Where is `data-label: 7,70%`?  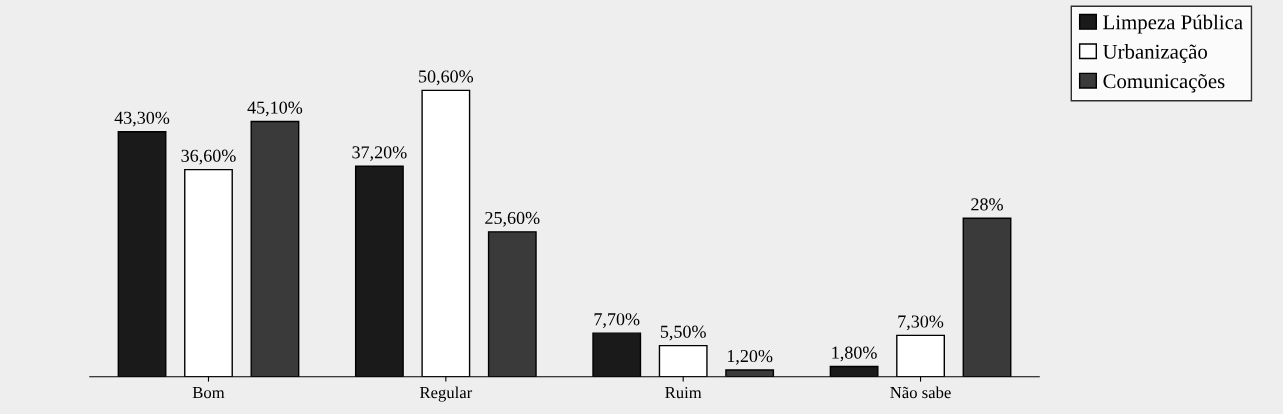 data-label: 7,70% is located at coordinates (617, 320).